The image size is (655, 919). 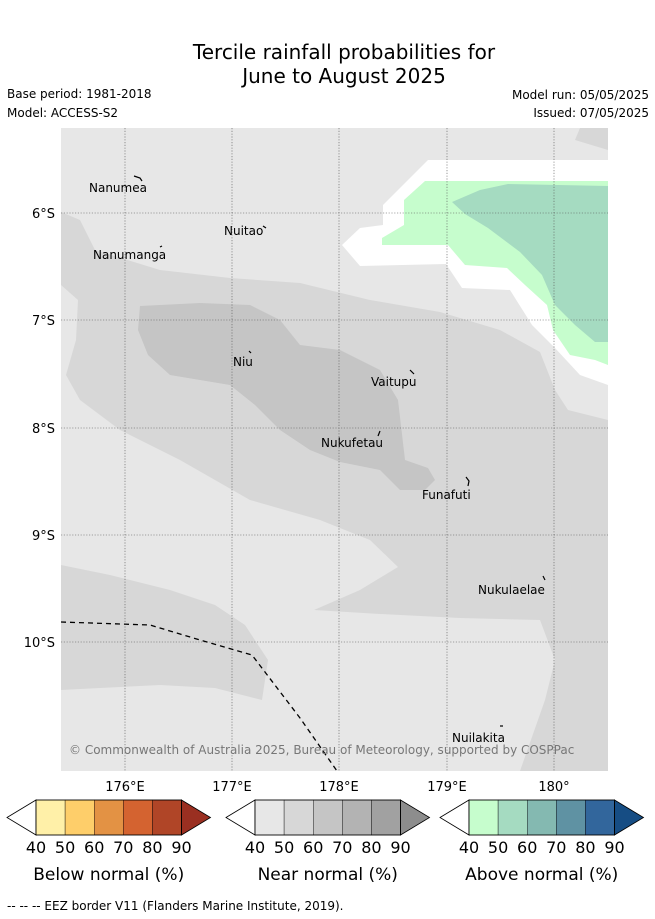 I want to click on island-label-funafuti: Funafuti, so click(x=446, y=495).